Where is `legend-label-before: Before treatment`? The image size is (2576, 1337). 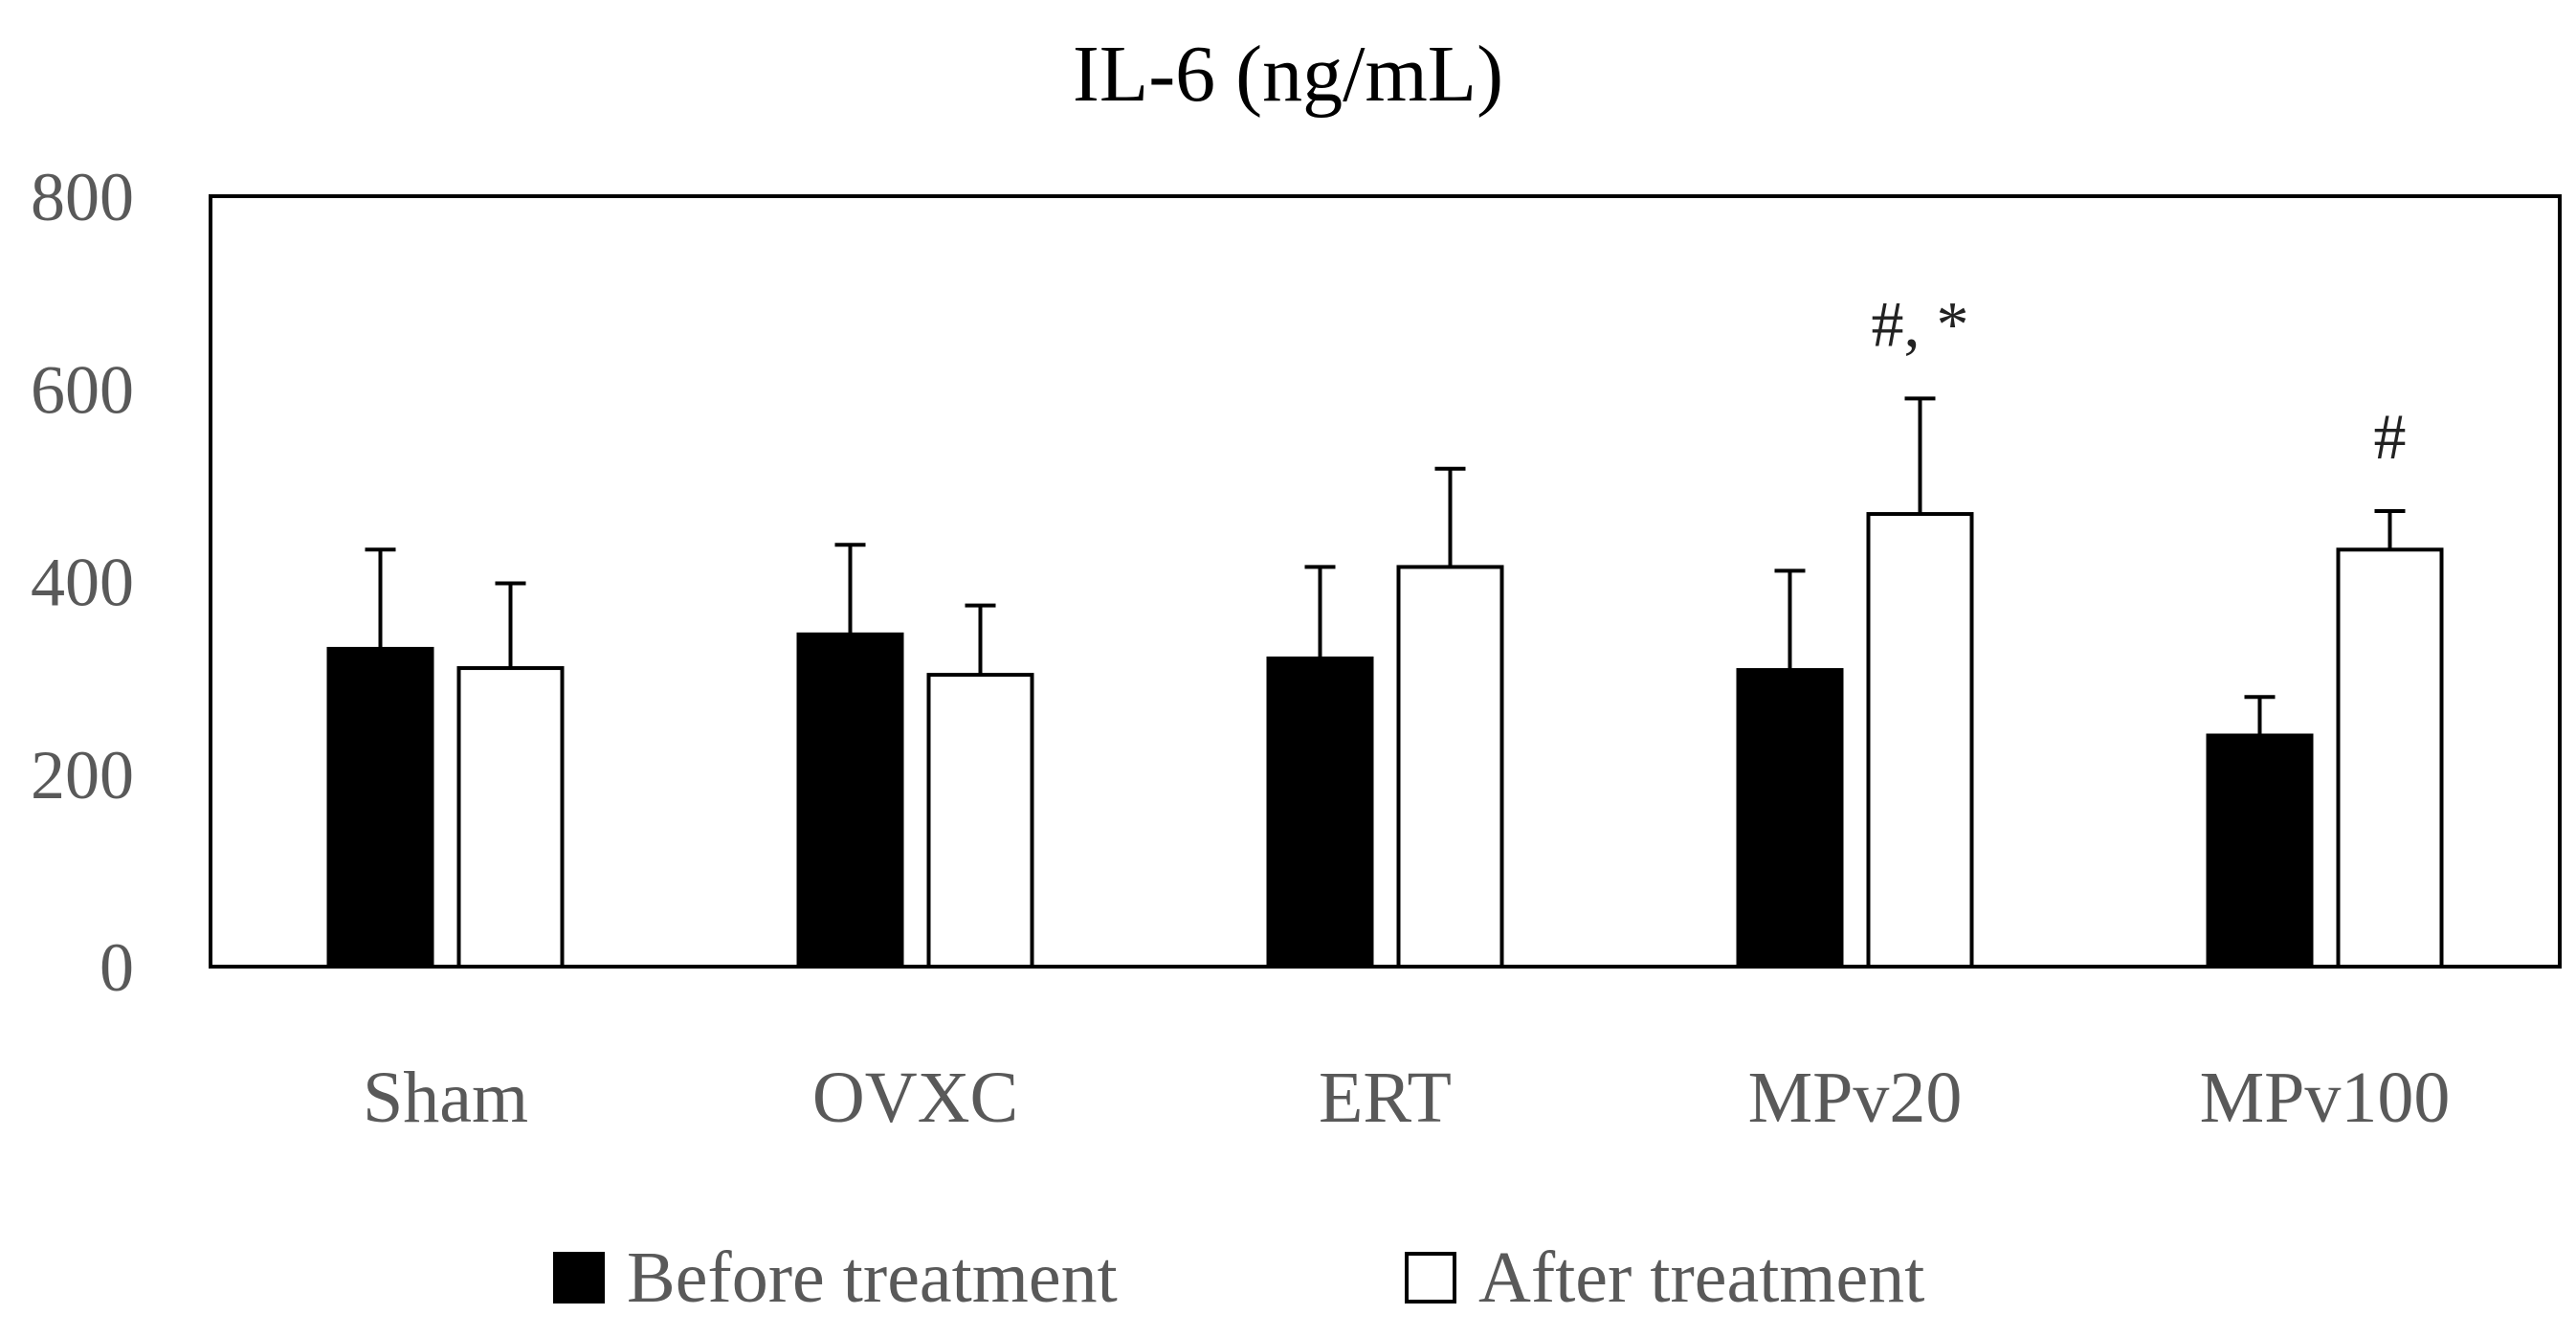 legend-label-before: Before treatment is located at coordinates (872, 1277).